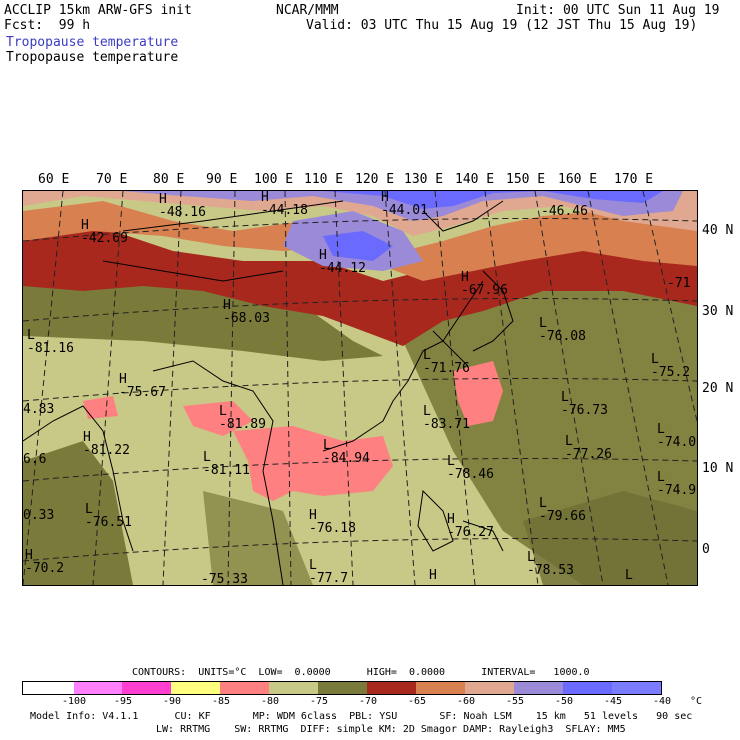 This screenshot has width=740, height=740. What do you see at coordinates (319, 701) in the screenshot?
I see `colorbar-label: -75` at bounding box center [319, 701].